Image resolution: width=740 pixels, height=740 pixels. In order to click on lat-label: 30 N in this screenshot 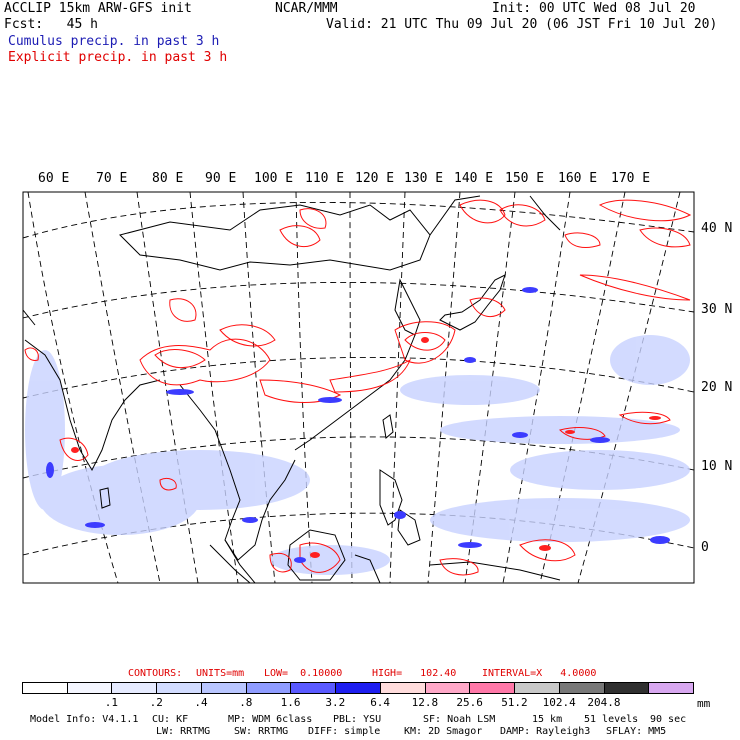, I will do `click(717, 309)`.